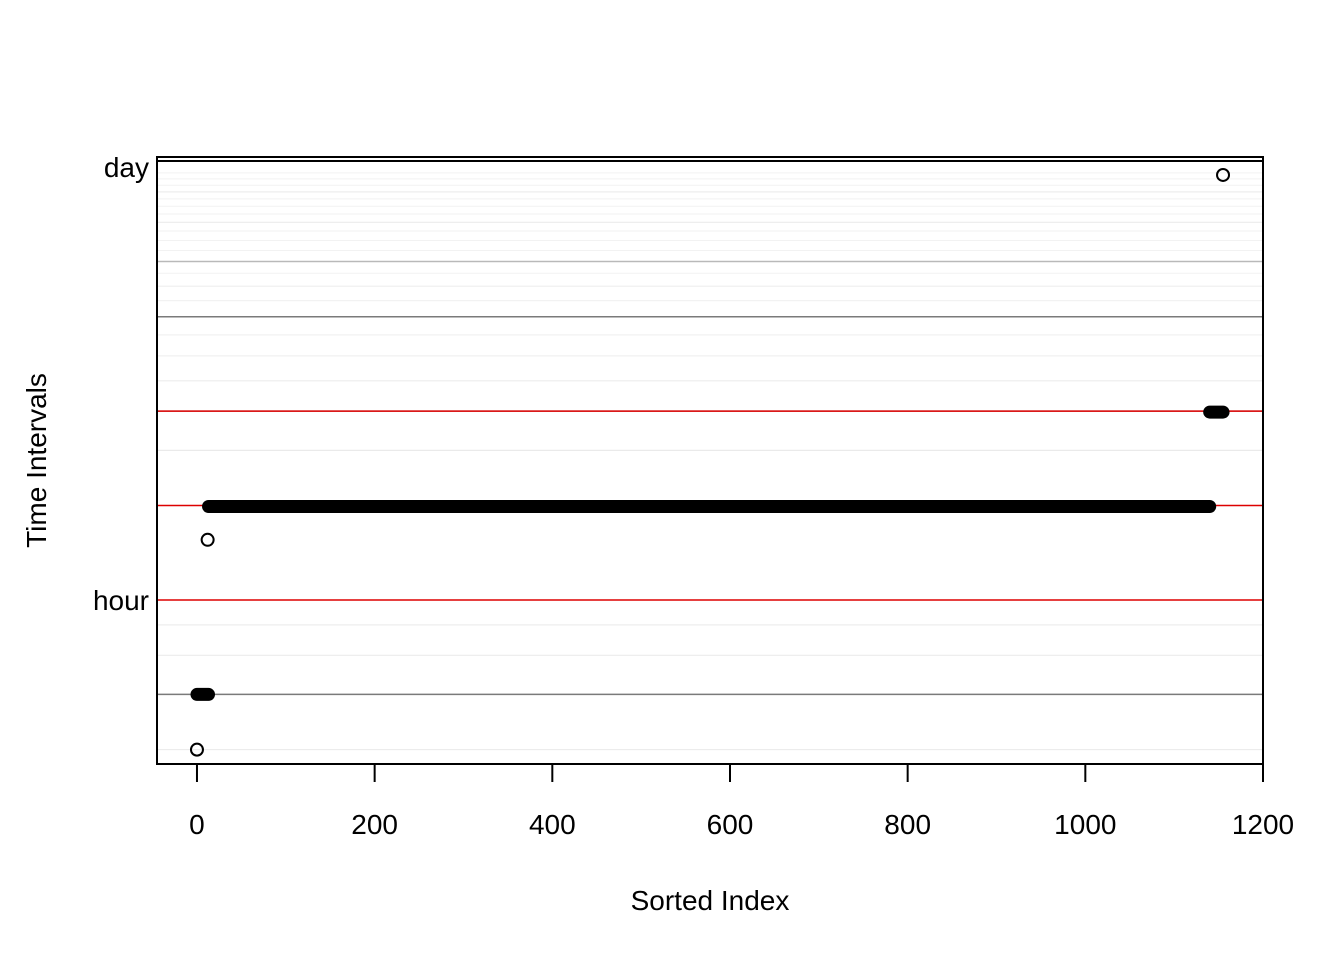  What do you see at coordinates (126, 167) in the screenshot?
I see `y-tick-label: day` at bounding box center [126, 167].